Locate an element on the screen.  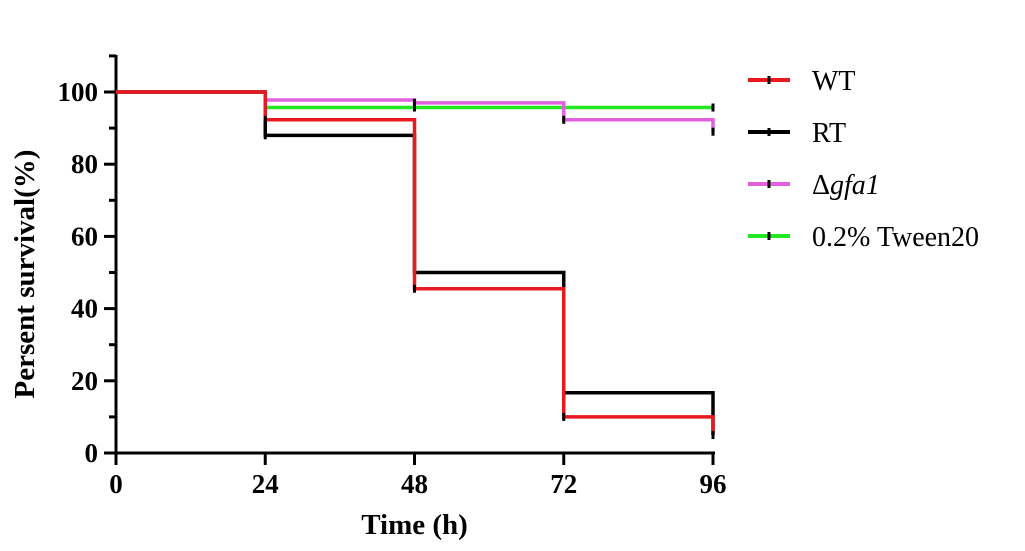
x-tick-label: 24 is located at coordinates (265, 484).